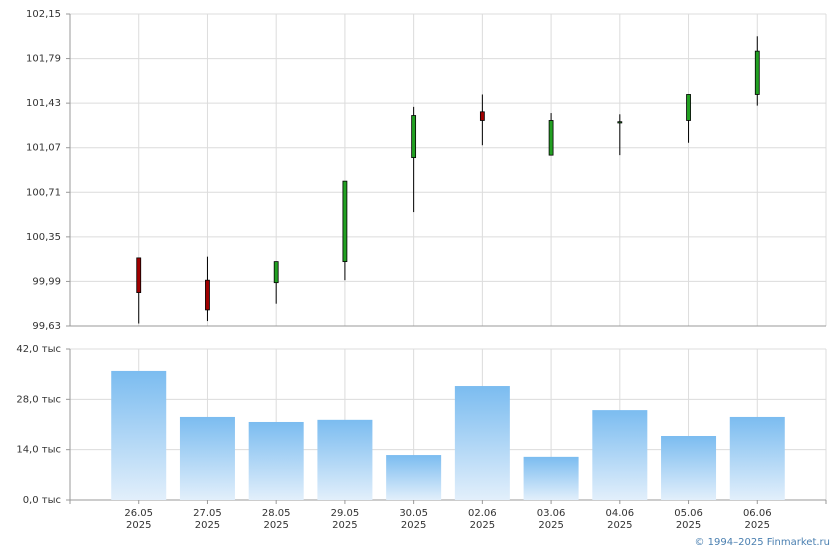 The image size is (840, 550). Describe the element at coordinates (762, 542) in the screenshot. I see `footer: © 1994–2025 Finmarket.ru` at that location.